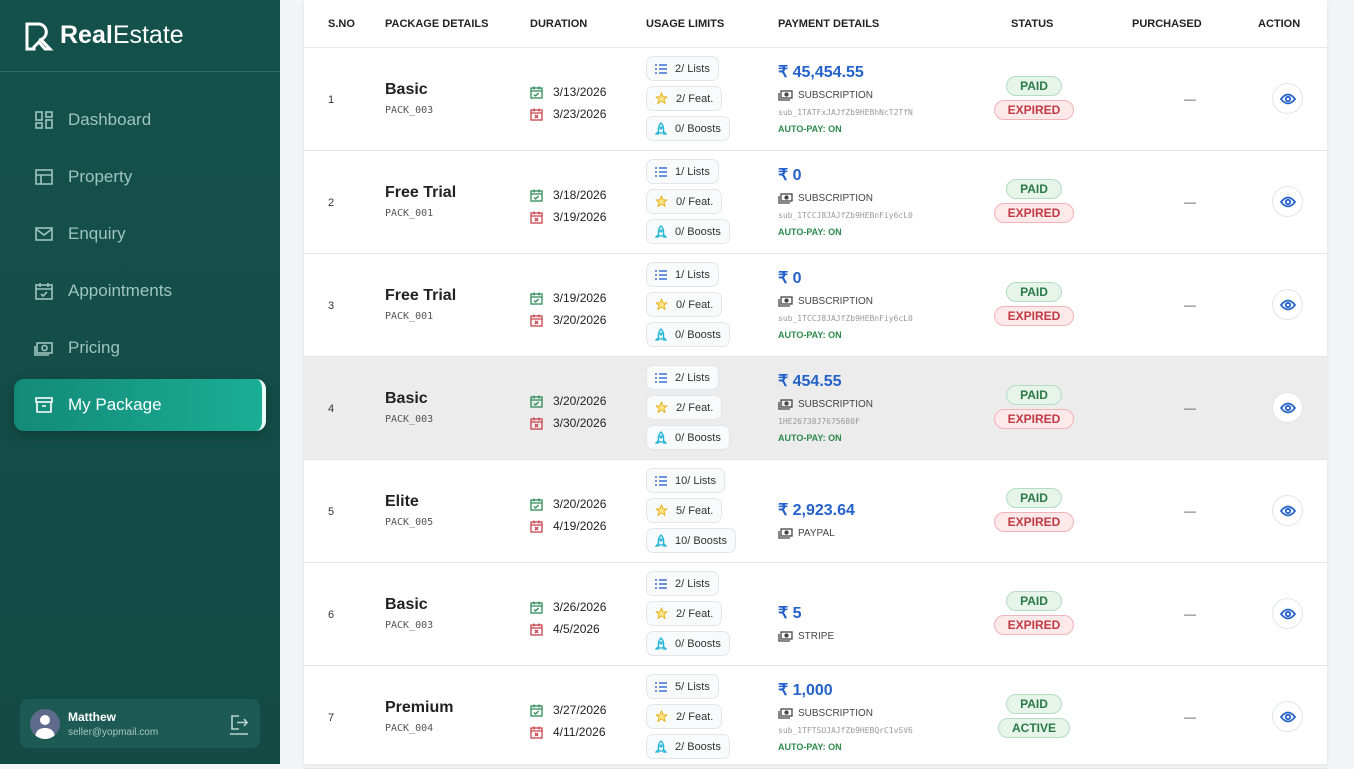 Image resolution: width=1354 pixels, height=769 pixels. I want to click on sidebar-item-appointments: Appointments, so click(140, 291).